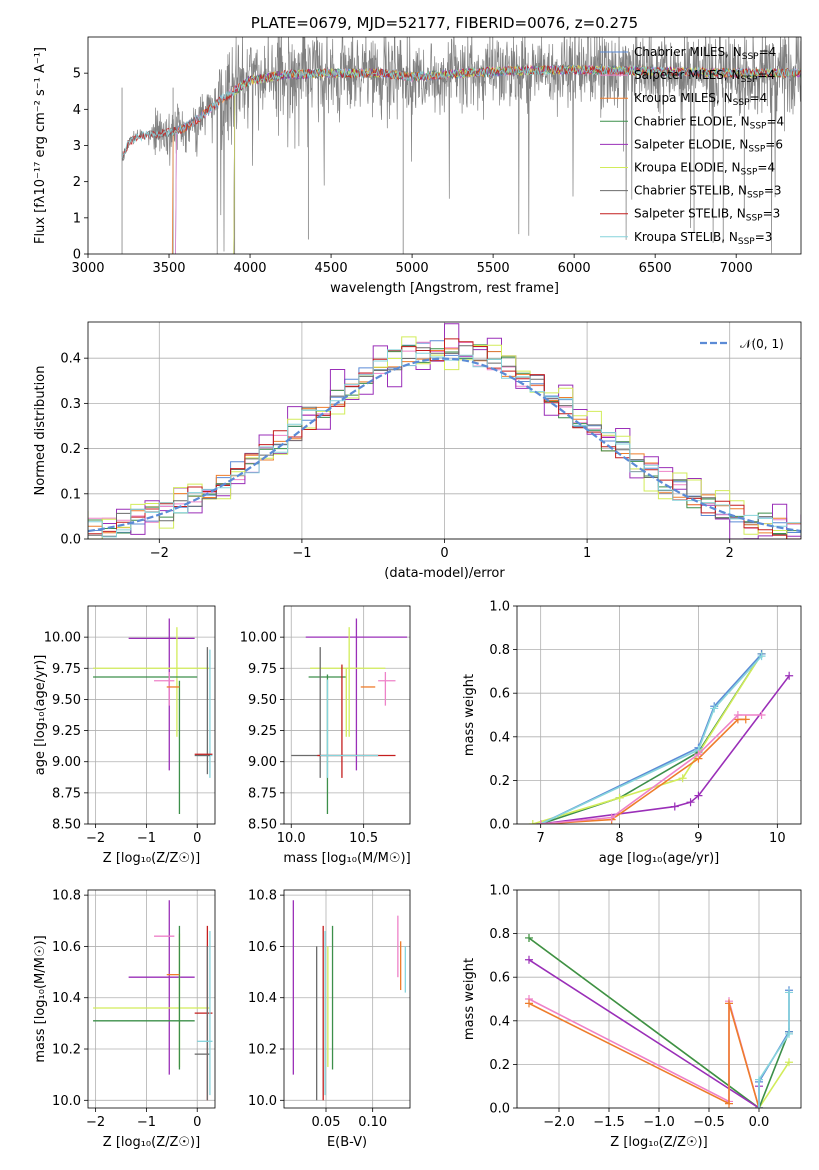 The width and height of the screenshot is (819, 1170). I want to click on y-tick-label: 0, so click(77, 255).